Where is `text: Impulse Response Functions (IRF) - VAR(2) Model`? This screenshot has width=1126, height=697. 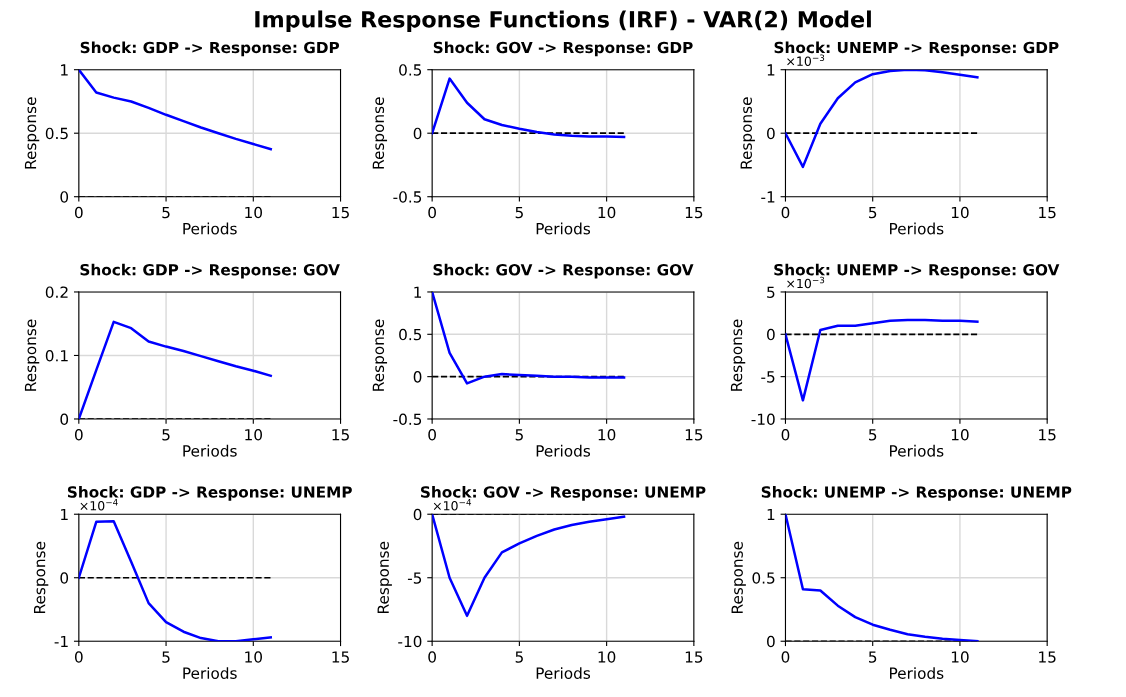 text: Impulse Response Functions (IRF) - VAR(2) Model is located at coordinates (563, 21).